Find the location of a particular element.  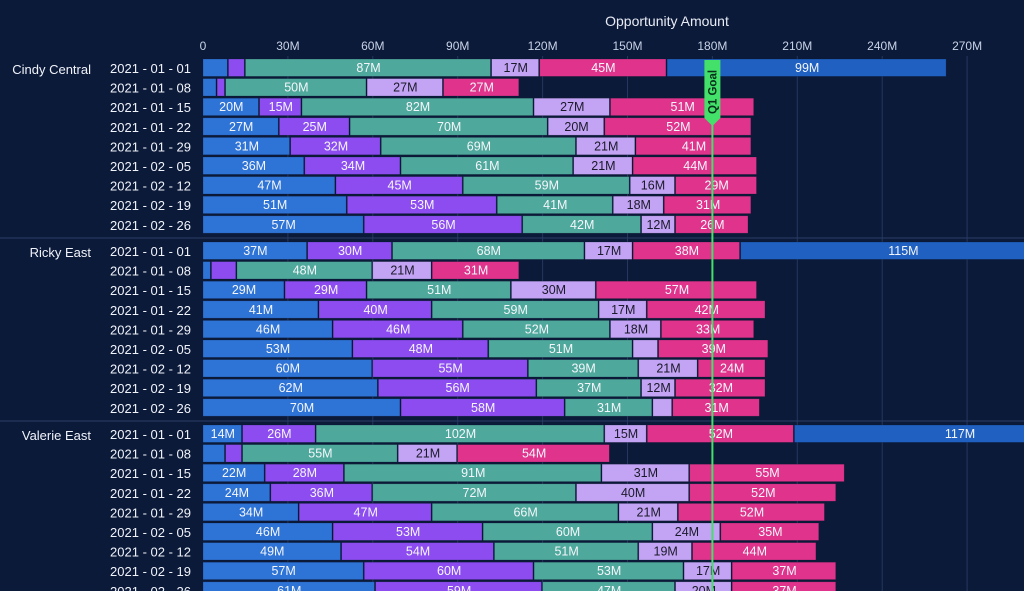

data-label: 49M is located at coordinates (272, 552).